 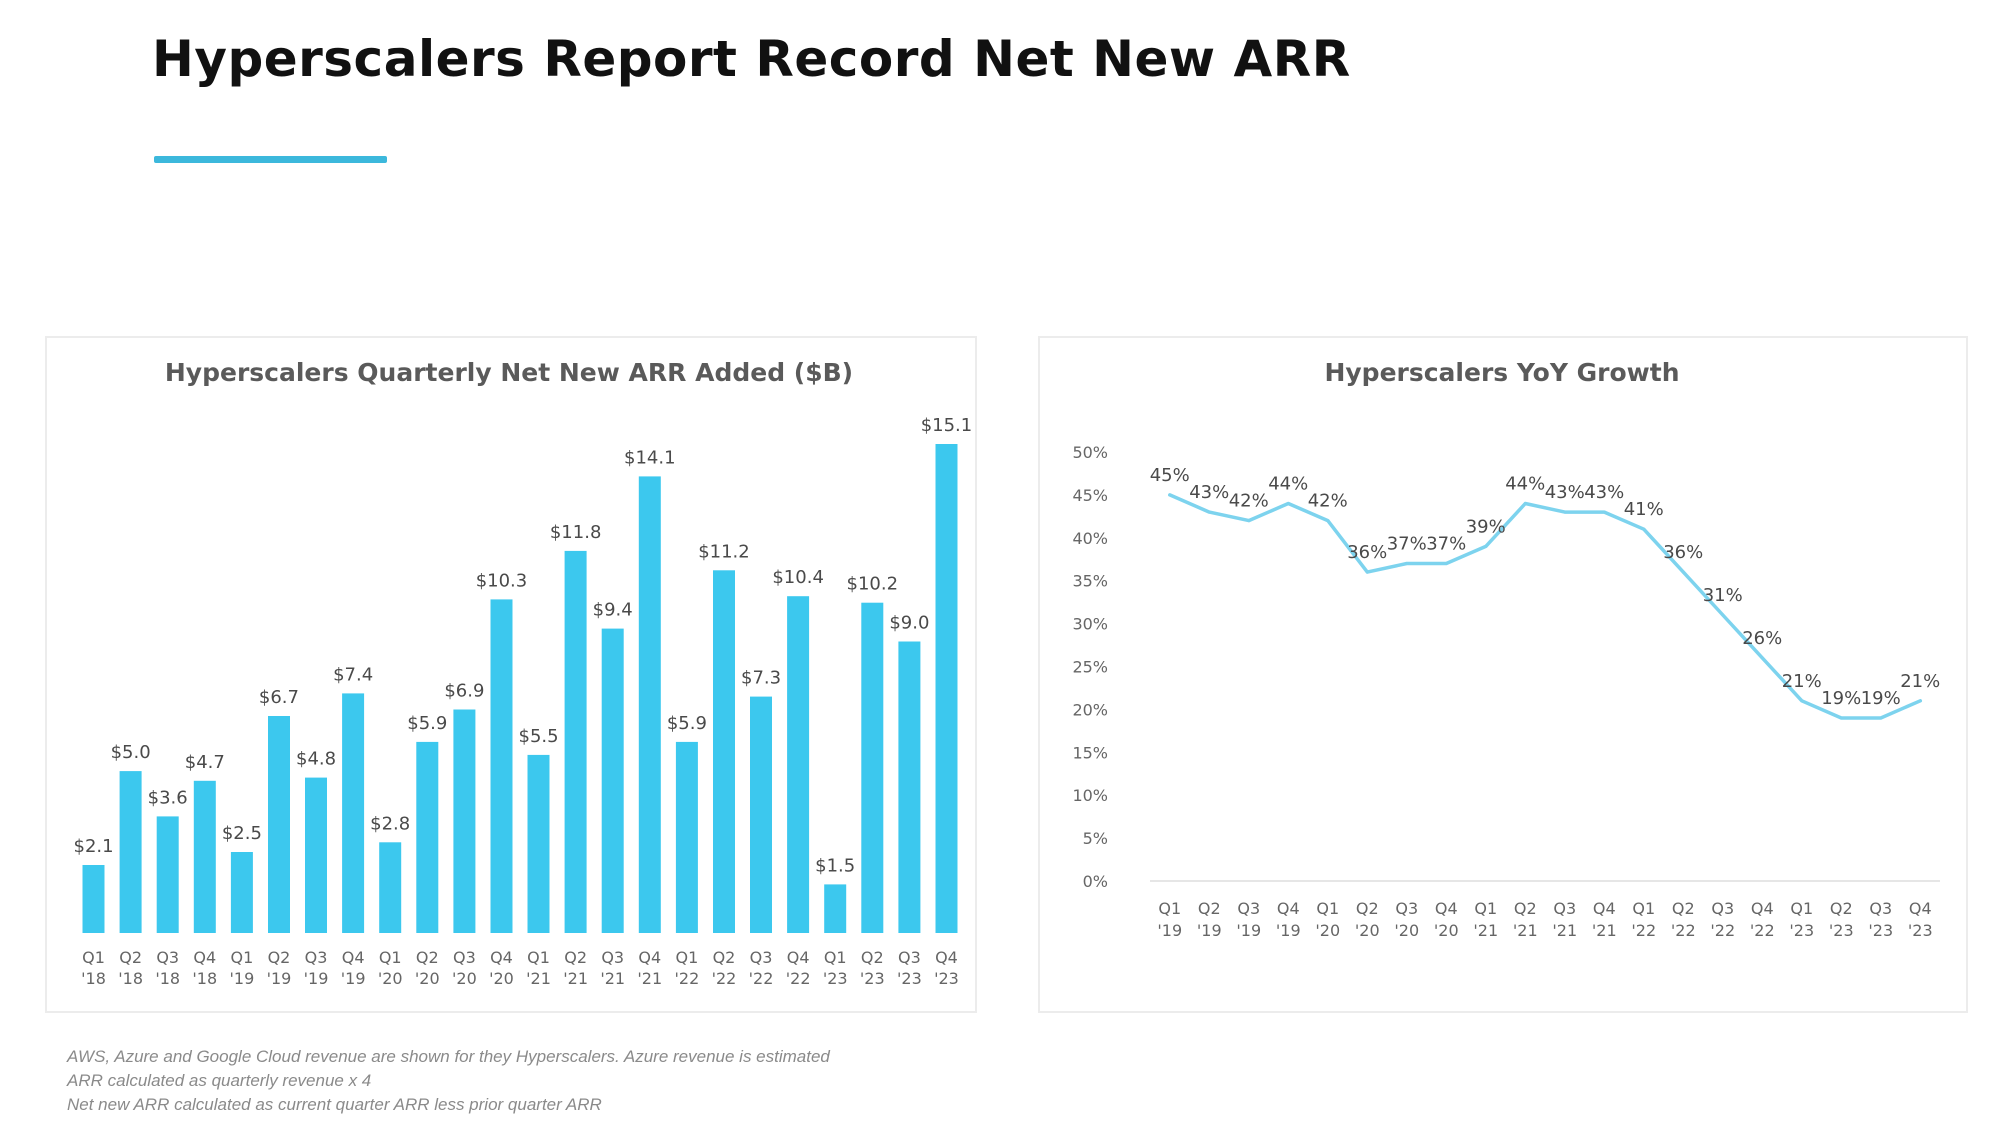 What do you see at coordinates (613, 610) in the screenshot?
I see `bar-data-label: $9.4` at bounding box center [613, 610].